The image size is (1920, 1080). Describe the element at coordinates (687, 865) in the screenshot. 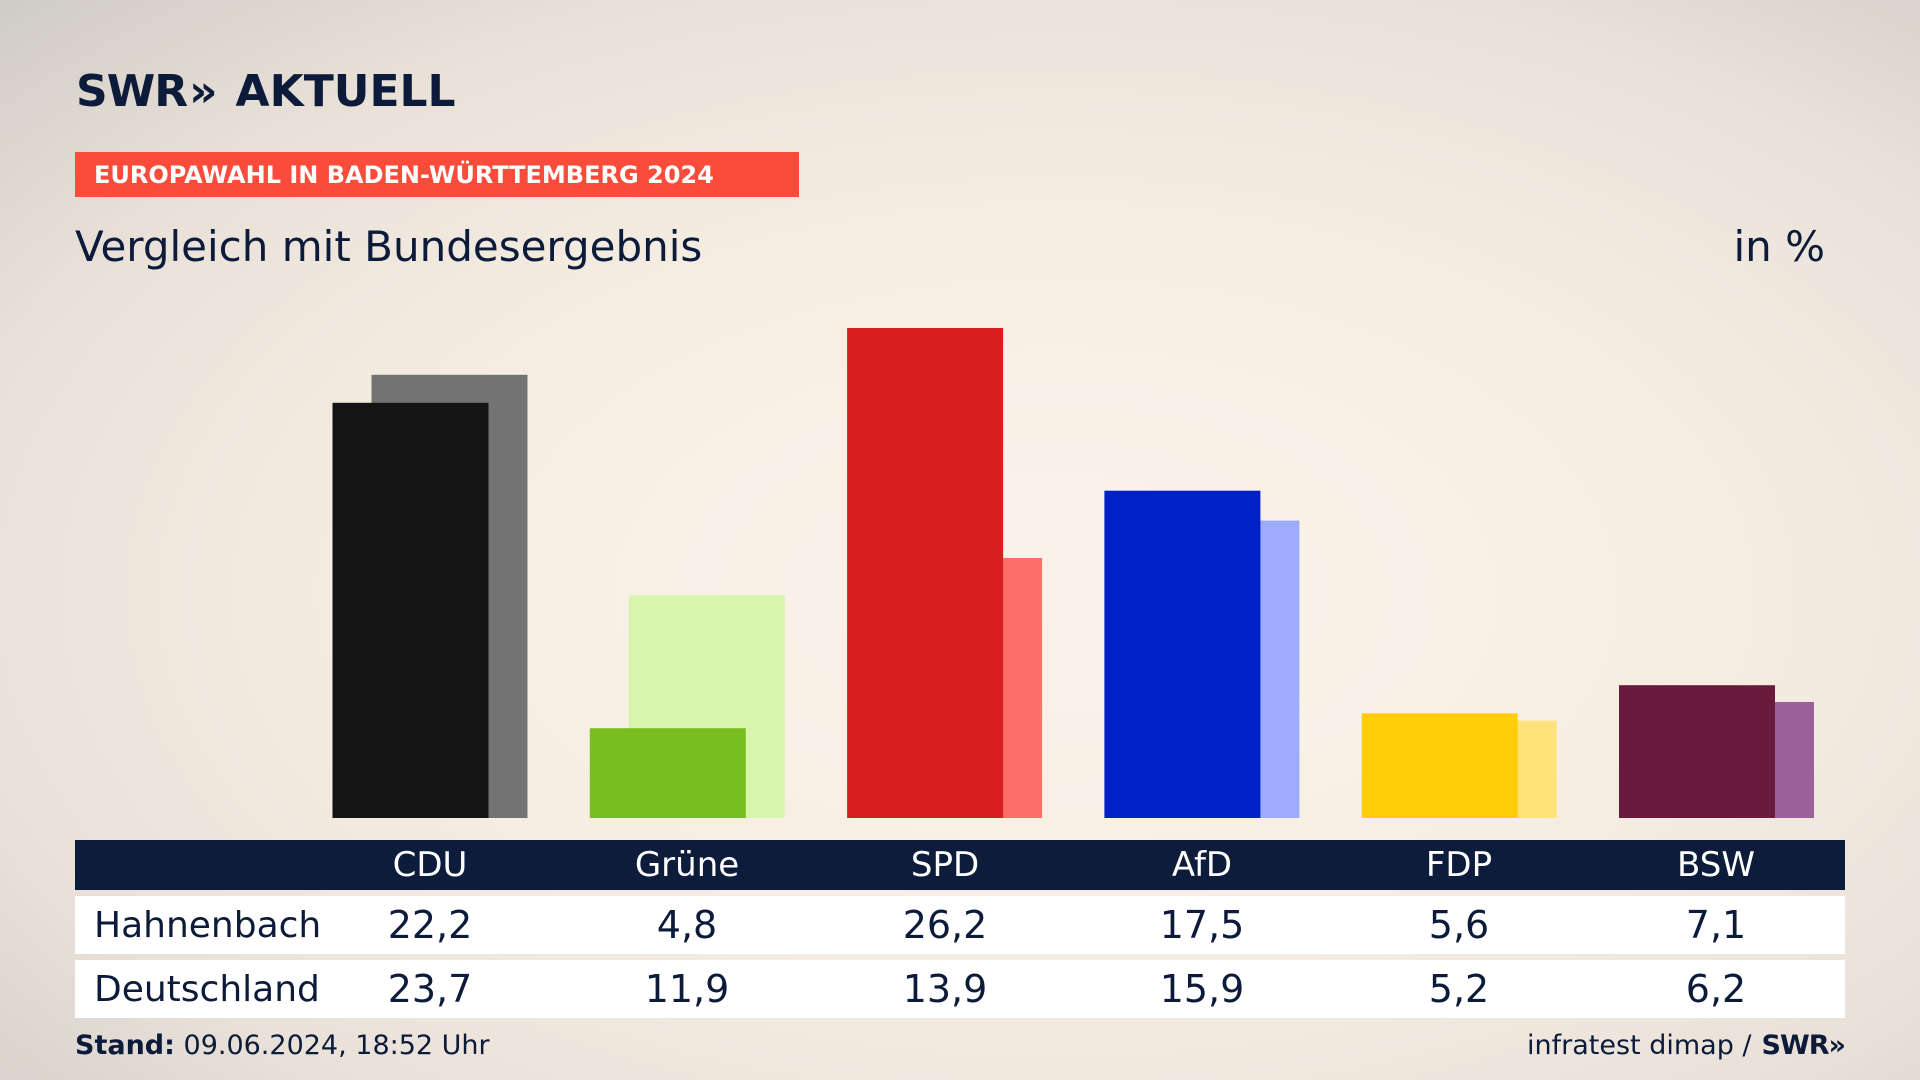

I see `header-gruene: Grüne` at that location.